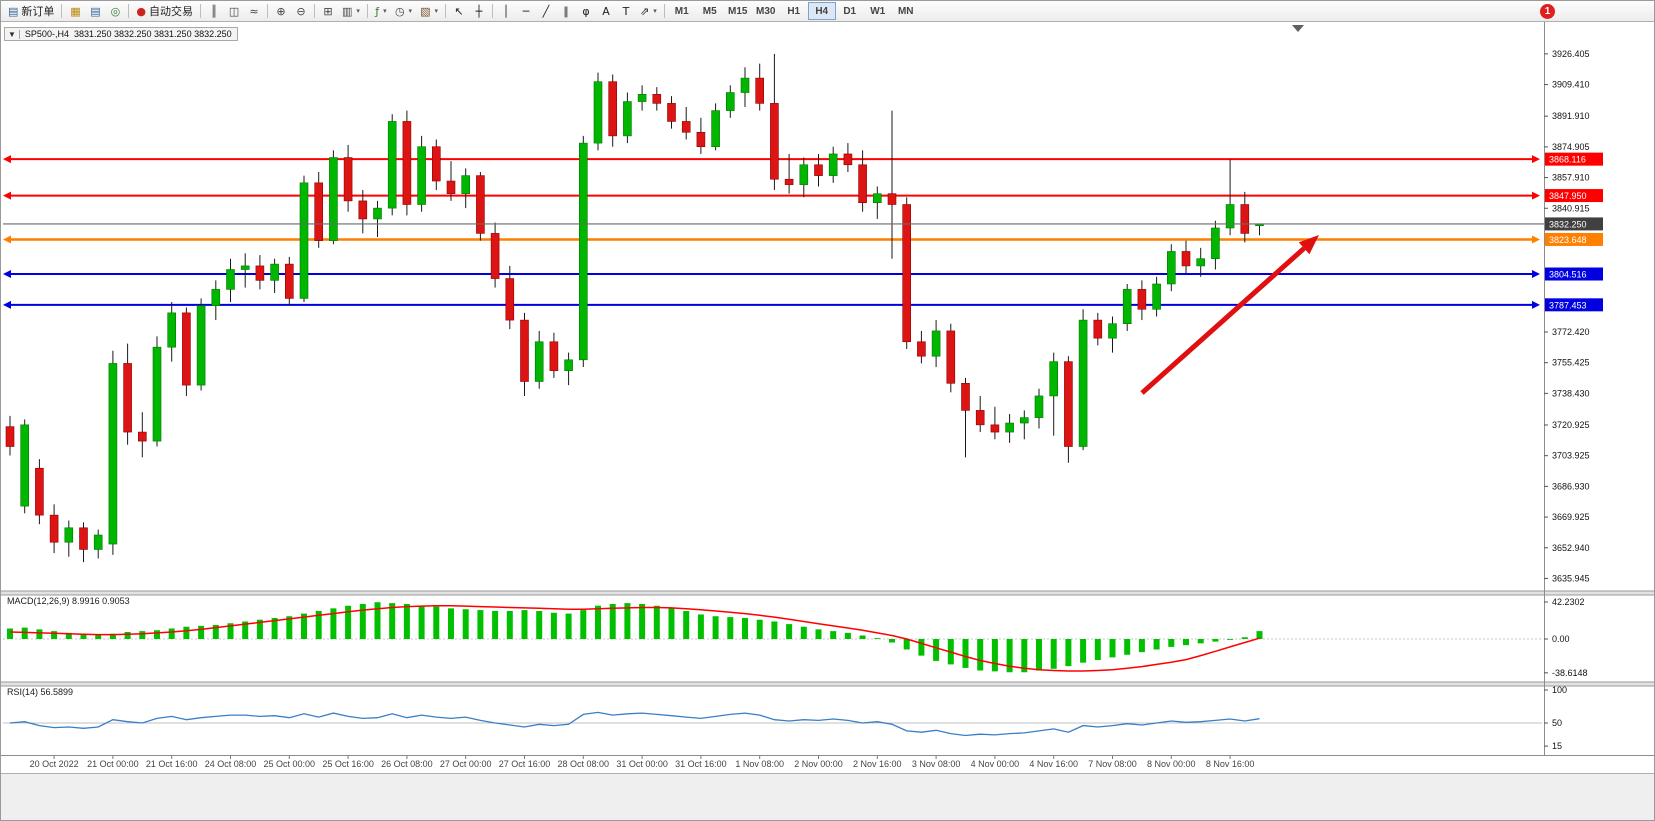 The image size is (1655, 821). I want to click on templates-button: ▧ ▾, so click(429, 11).